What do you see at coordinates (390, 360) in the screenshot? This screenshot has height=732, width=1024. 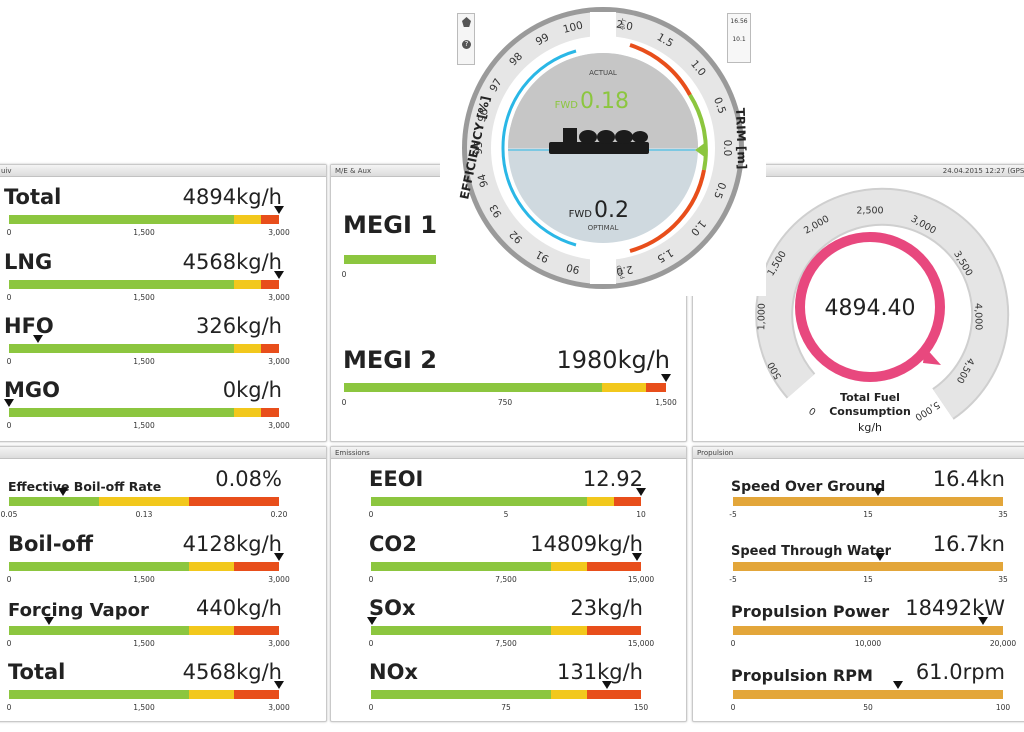 I see `row-label: MEGI 2` at bounding box center [390, 360].